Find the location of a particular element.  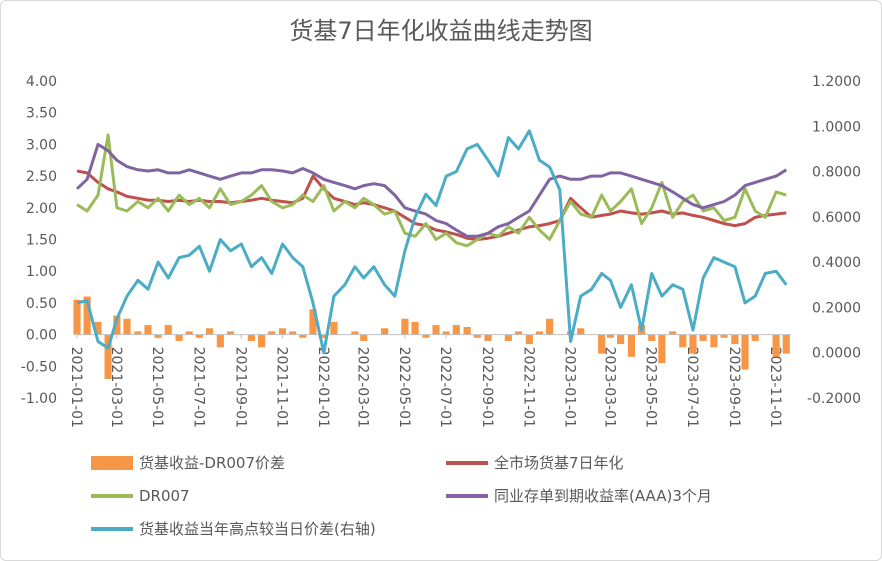

legend-label: 同业存单到期收益率(AAA)3个月 is located at coordinates (603, 496).